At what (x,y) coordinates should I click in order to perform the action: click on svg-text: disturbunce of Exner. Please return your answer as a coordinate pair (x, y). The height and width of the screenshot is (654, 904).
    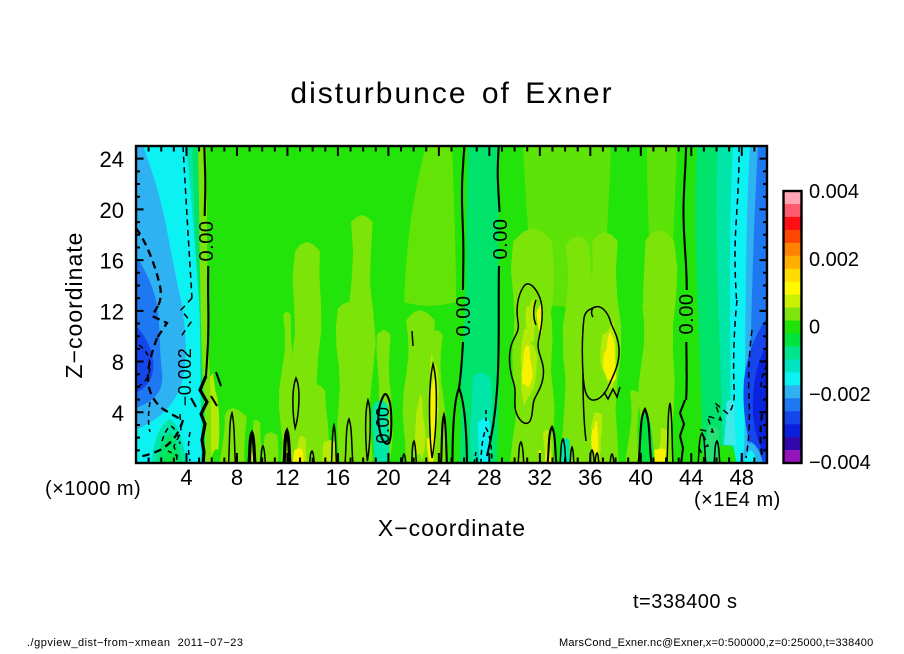
    Looking at the image, I should click on (451, 93).